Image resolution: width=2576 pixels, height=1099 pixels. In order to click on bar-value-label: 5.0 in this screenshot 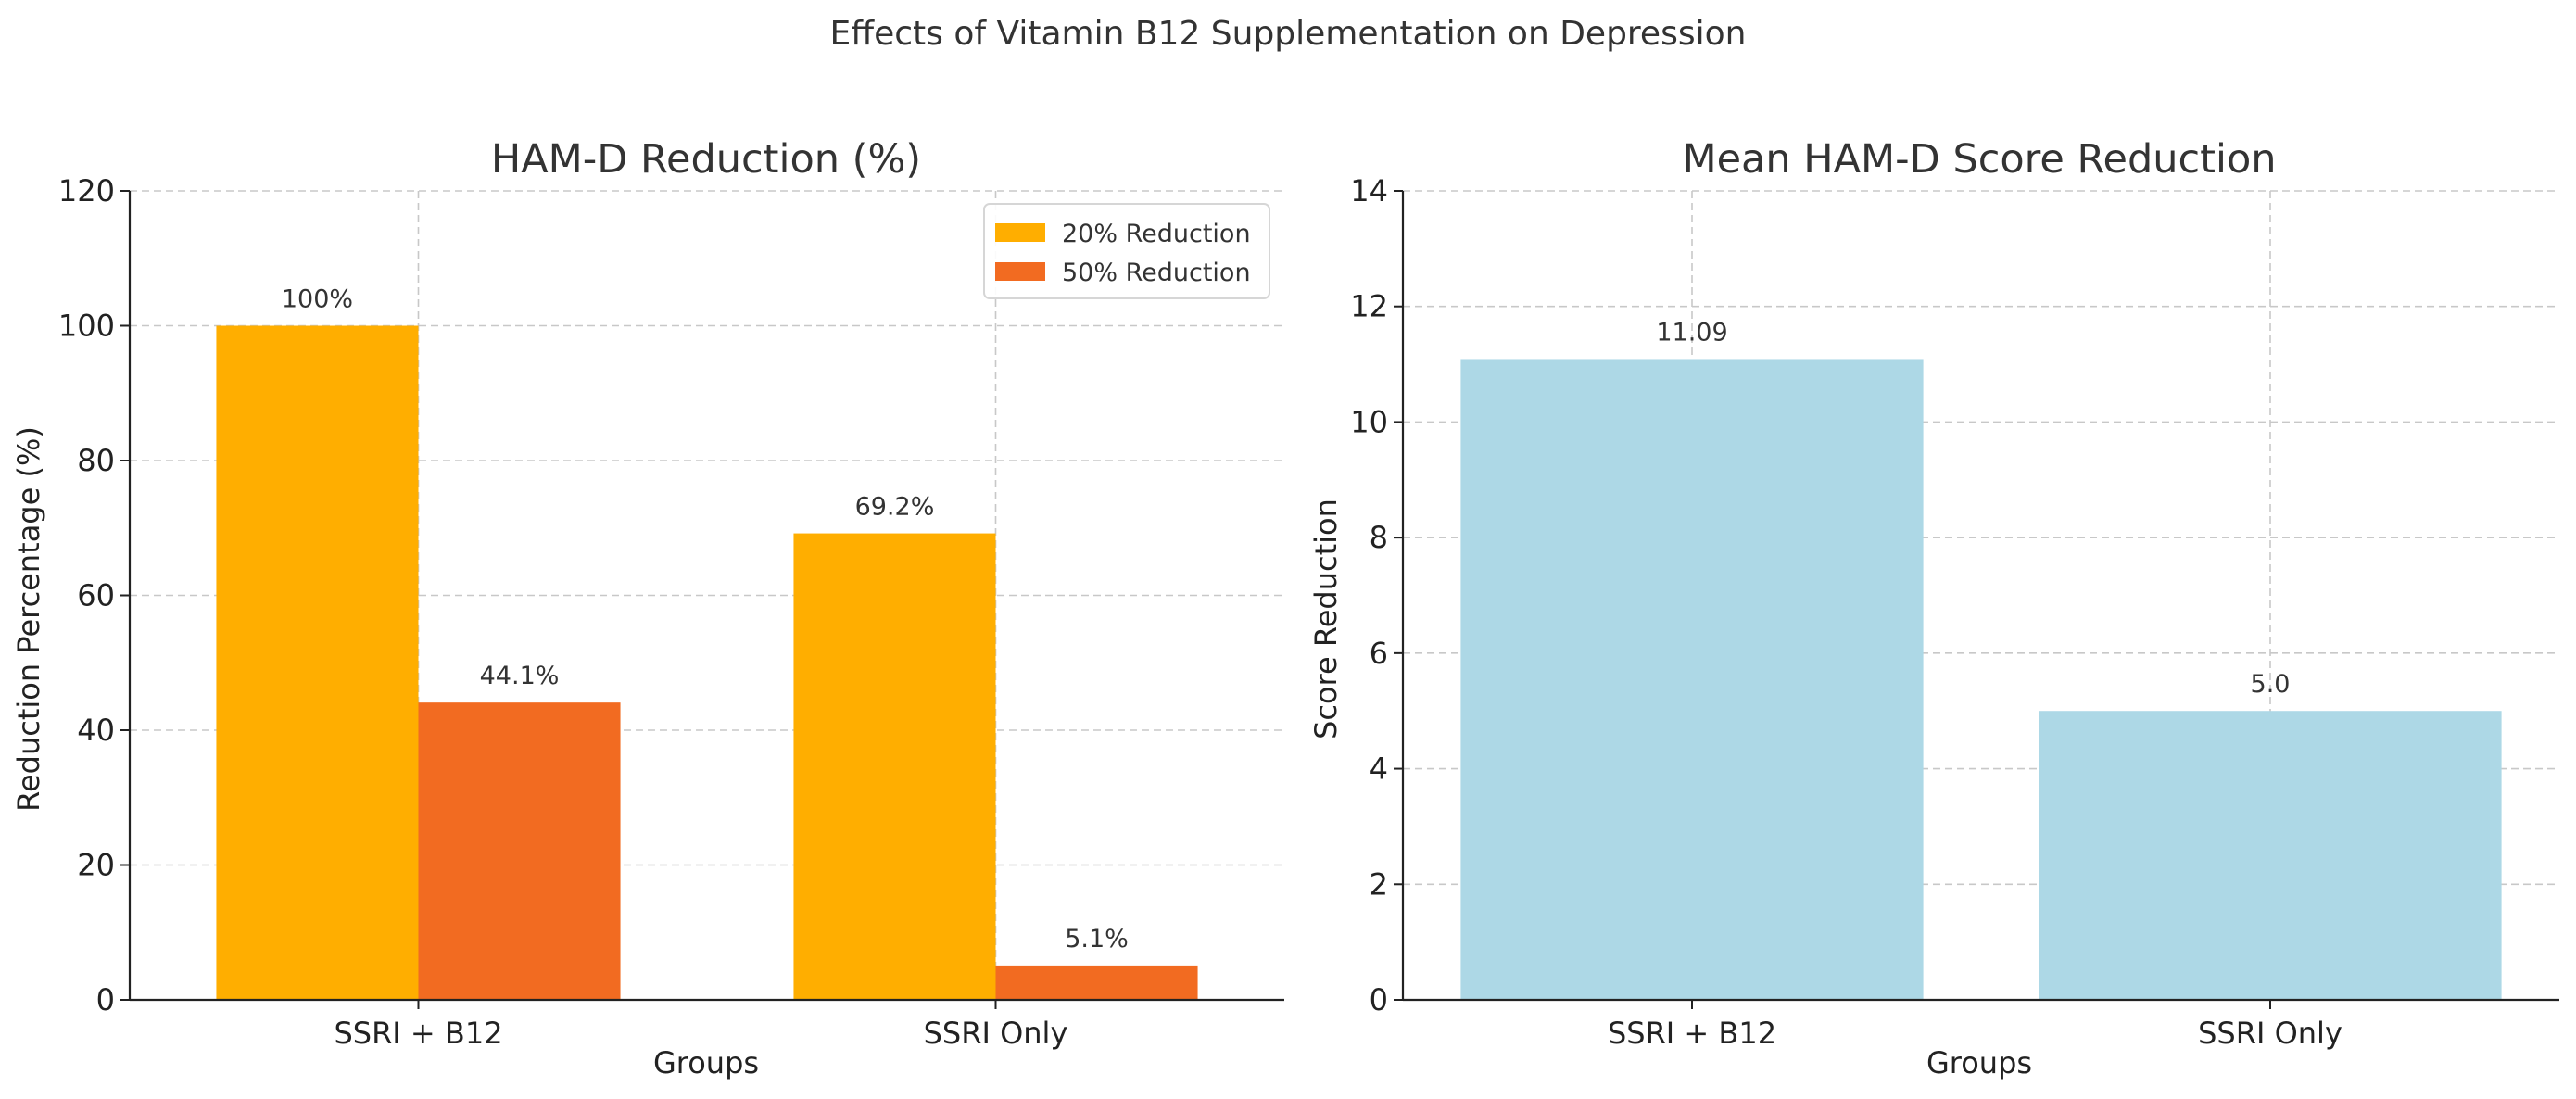, I will do `click(2271, 684)`.